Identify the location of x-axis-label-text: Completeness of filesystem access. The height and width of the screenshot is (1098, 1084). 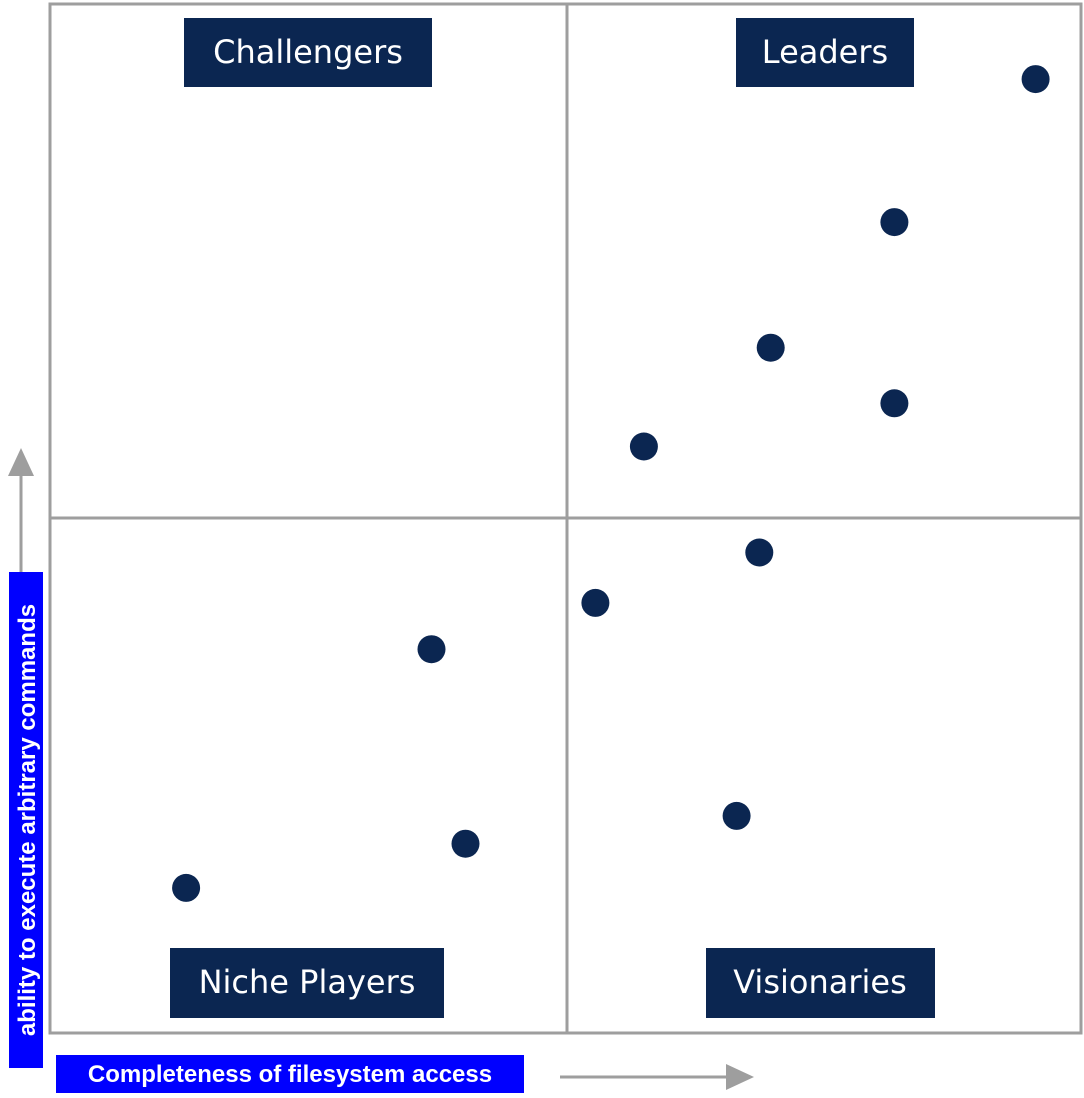
(290, 1074).